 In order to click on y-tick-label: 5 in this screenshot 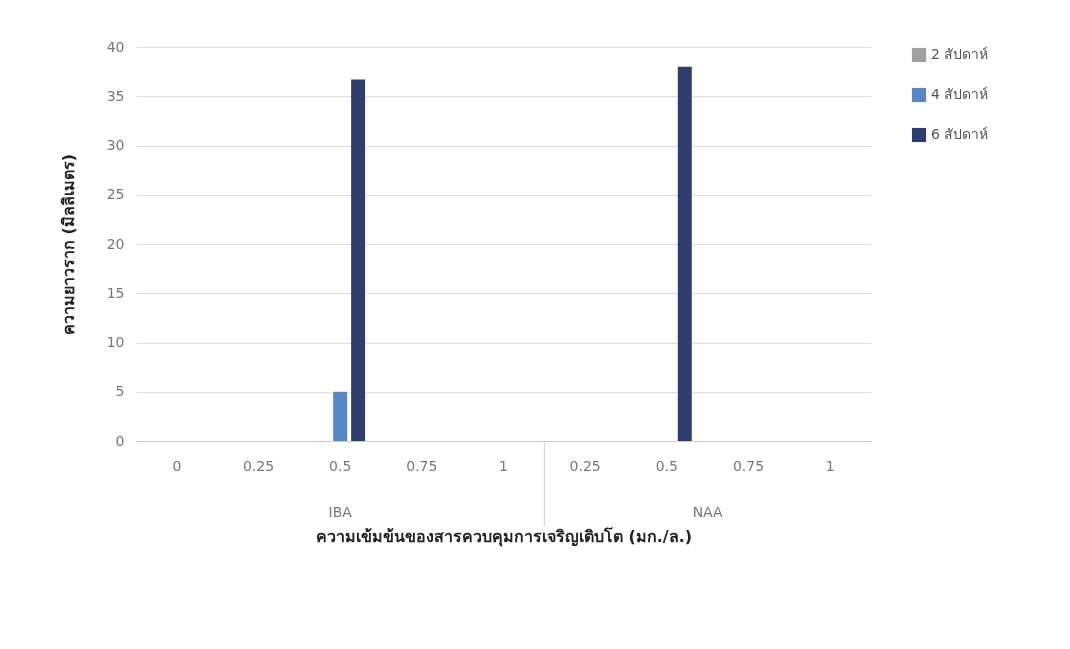, I will do `click(120, 391)`.